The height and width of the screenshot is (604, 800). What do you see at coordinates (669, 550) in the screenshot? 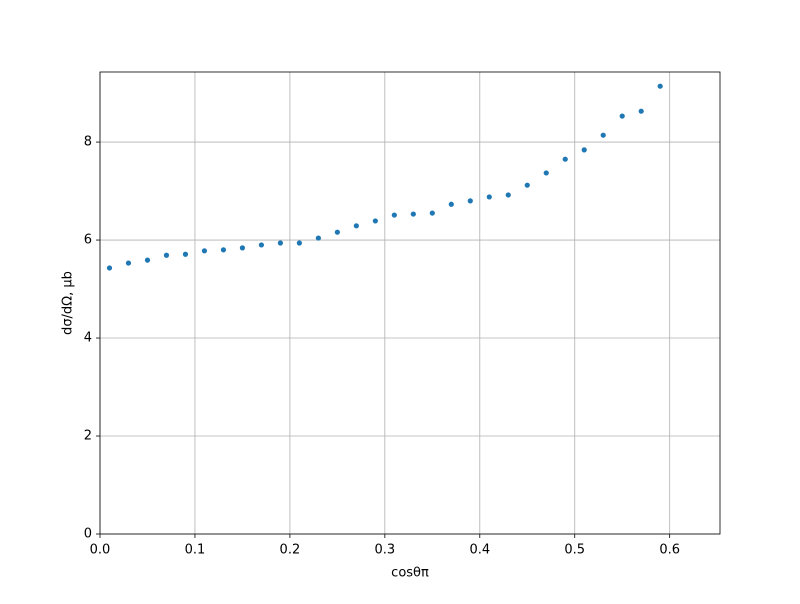
I see `x-tick-label: 0.6` at bounding box center [669, 550].